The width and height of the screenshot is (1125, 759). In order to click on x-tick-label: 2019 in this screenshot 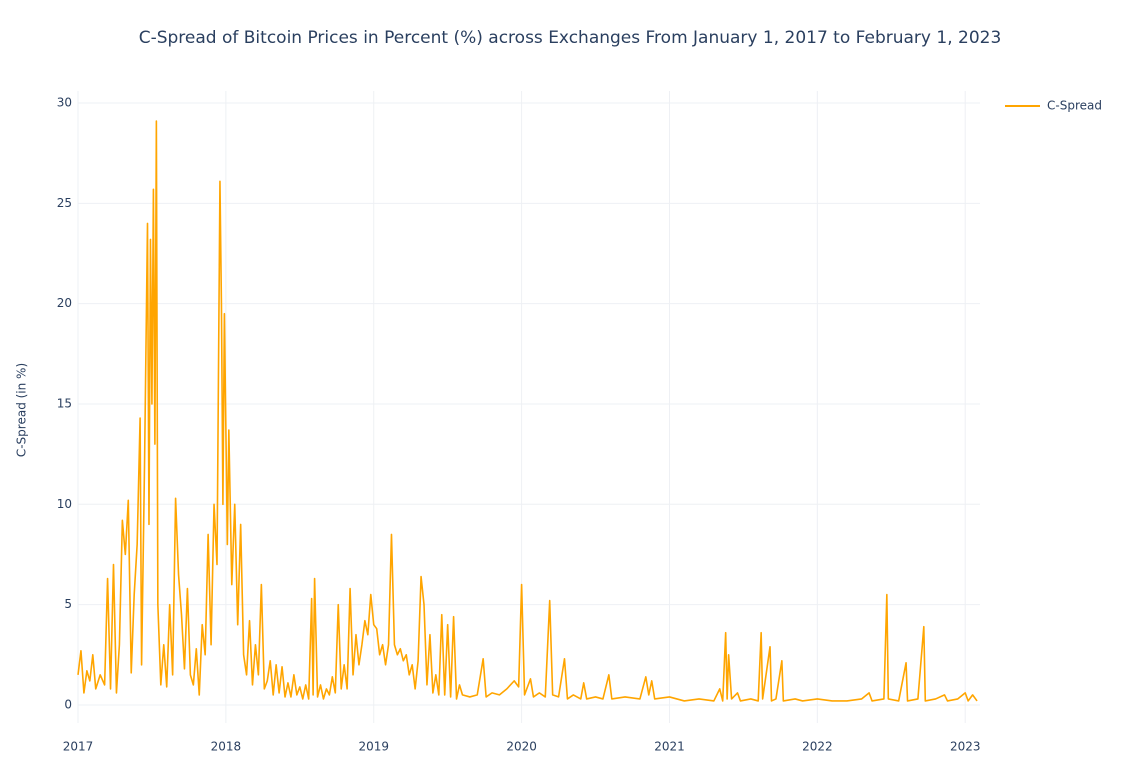, I will do `click(373, 747)`.